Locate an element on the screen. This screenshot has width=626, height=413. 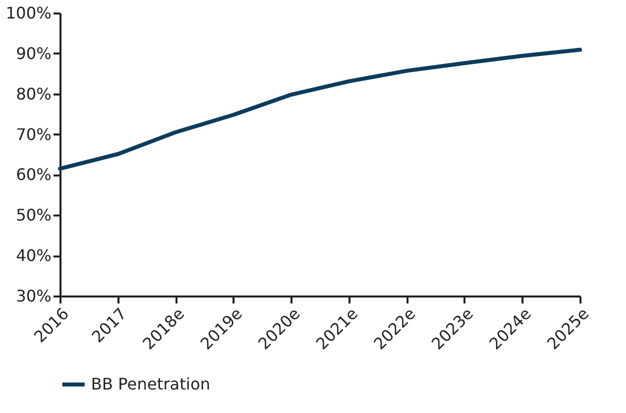
legend-label: BB Penetration is located at coordinates (150, 384).